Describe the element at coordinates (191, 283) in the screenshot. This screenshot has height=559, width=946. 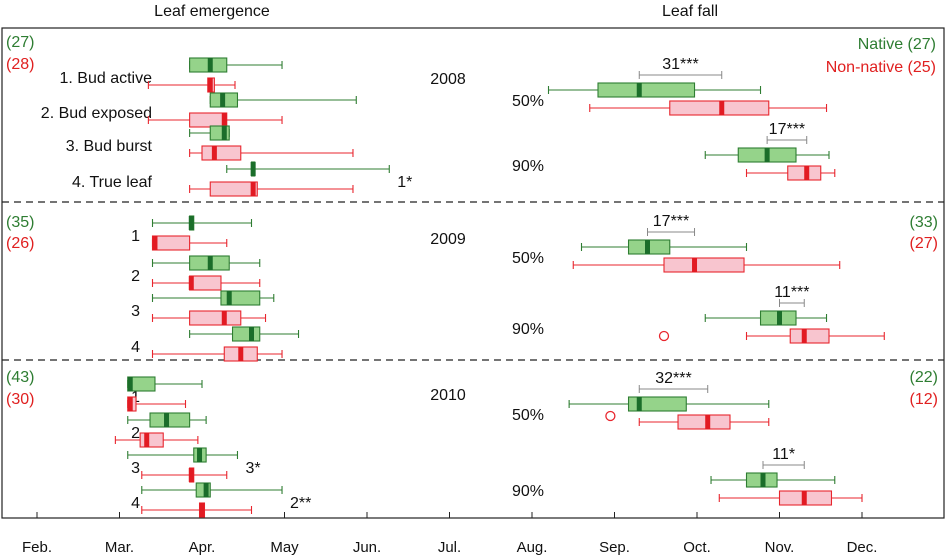
I see `panel-1-emergence-1-nonnative-median` at that location.